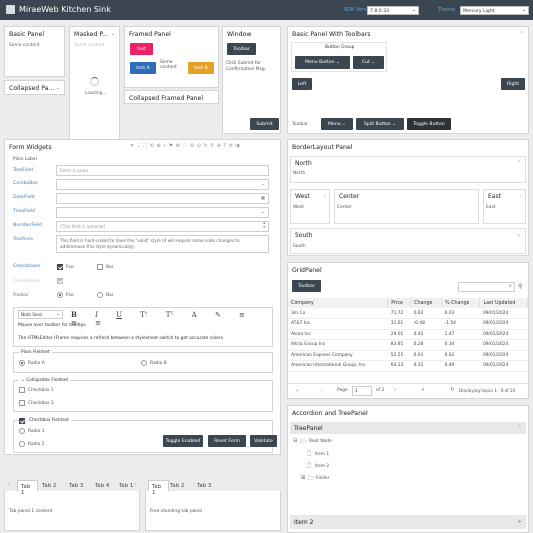 The width and height of the screenshot is (533, 533). I want to click on combobox-input: ⌄, so click(162, 184).